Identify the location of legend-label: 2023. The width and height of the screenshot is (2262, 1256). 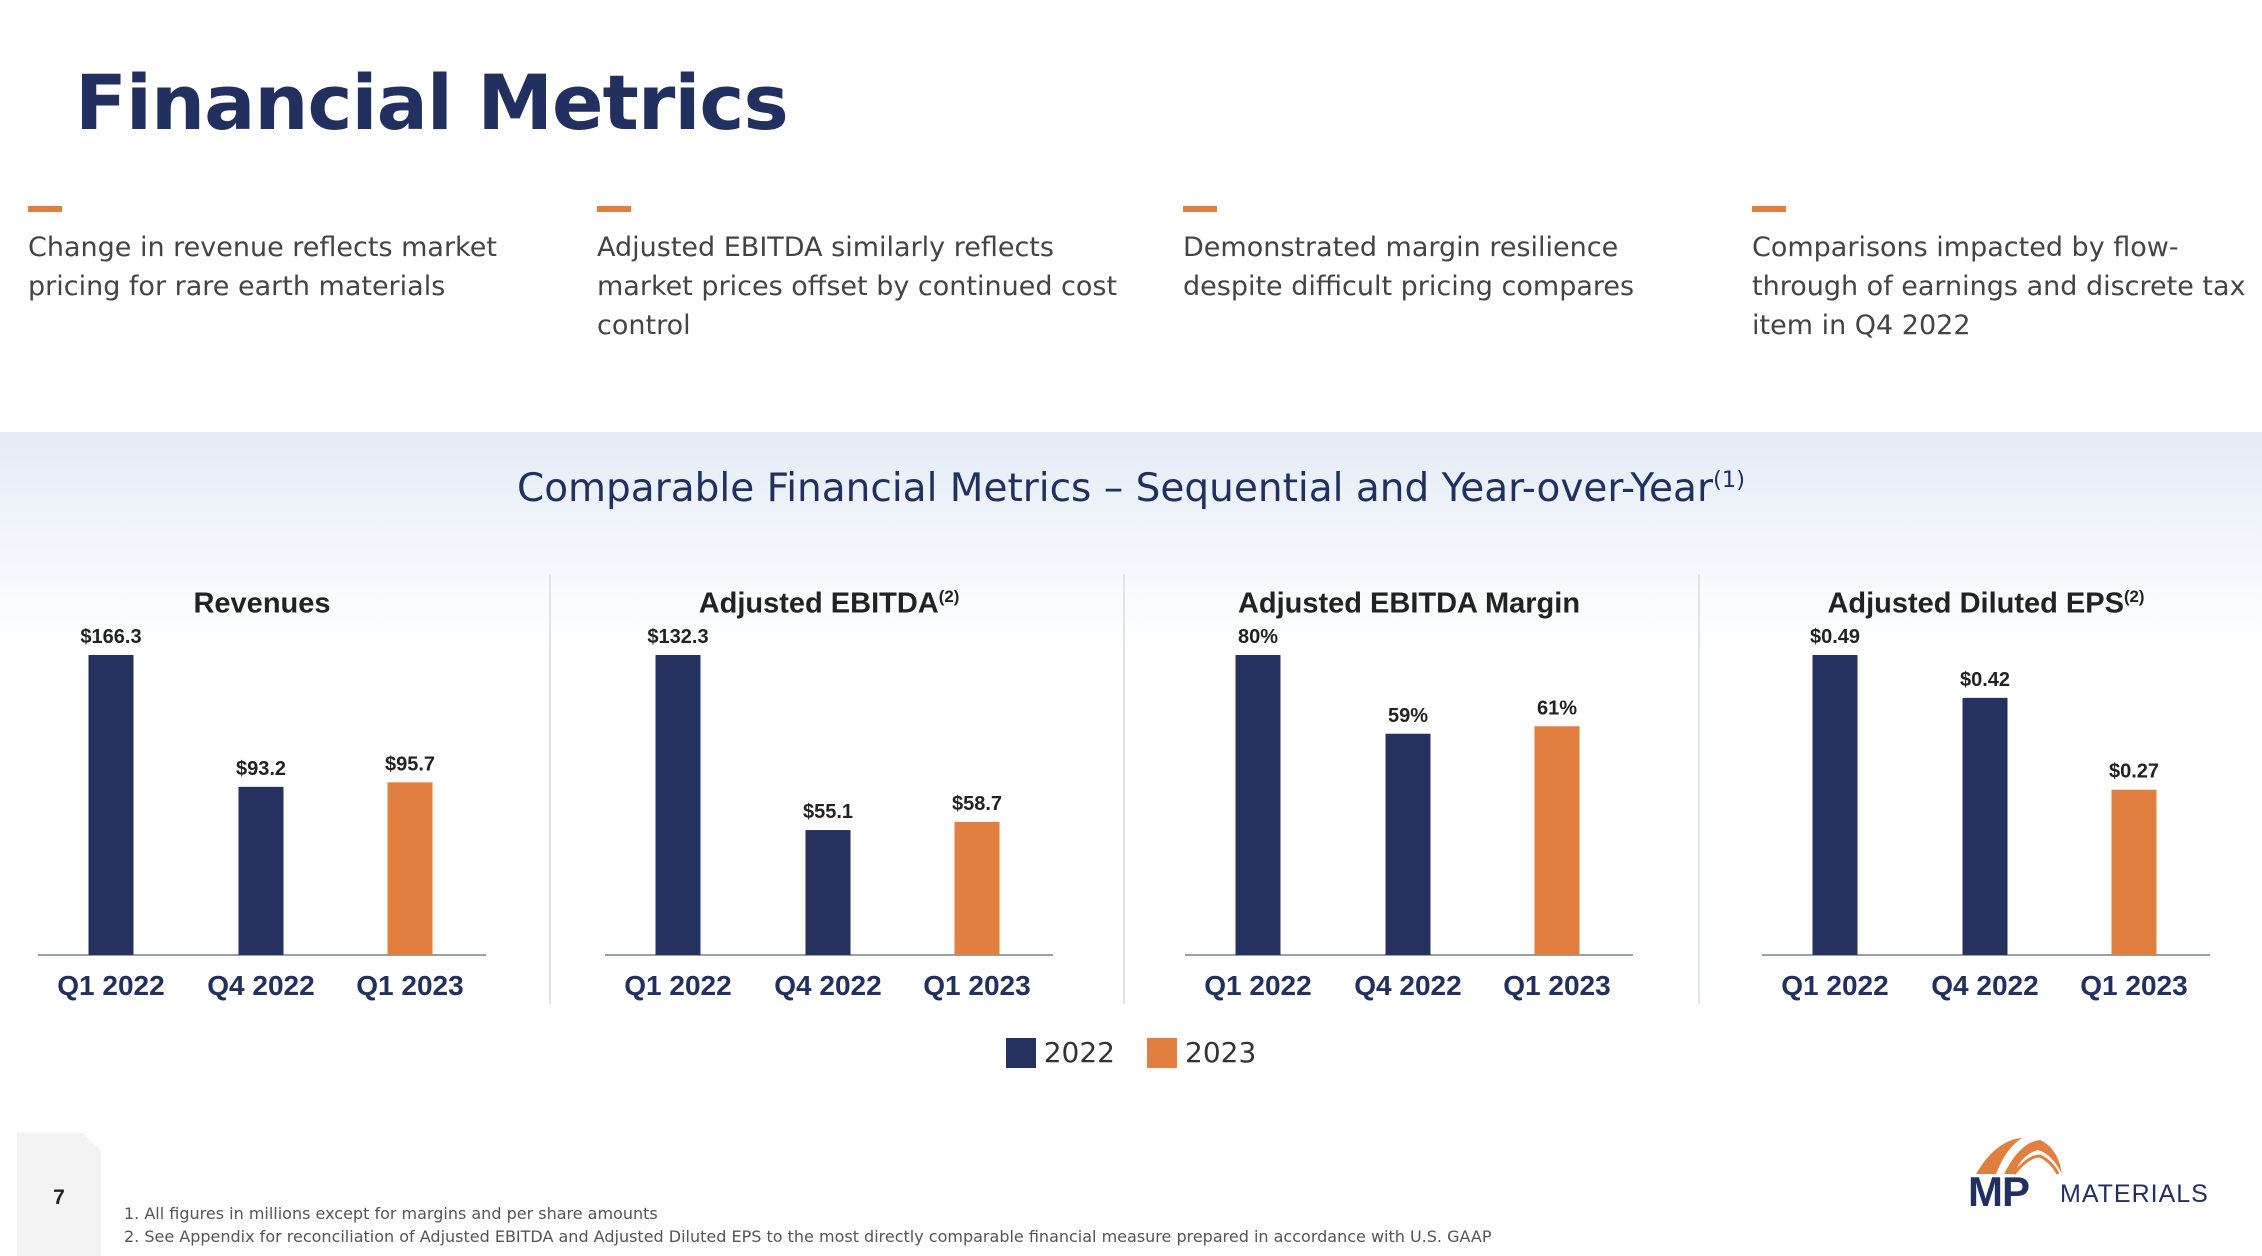
(1221, 1052).